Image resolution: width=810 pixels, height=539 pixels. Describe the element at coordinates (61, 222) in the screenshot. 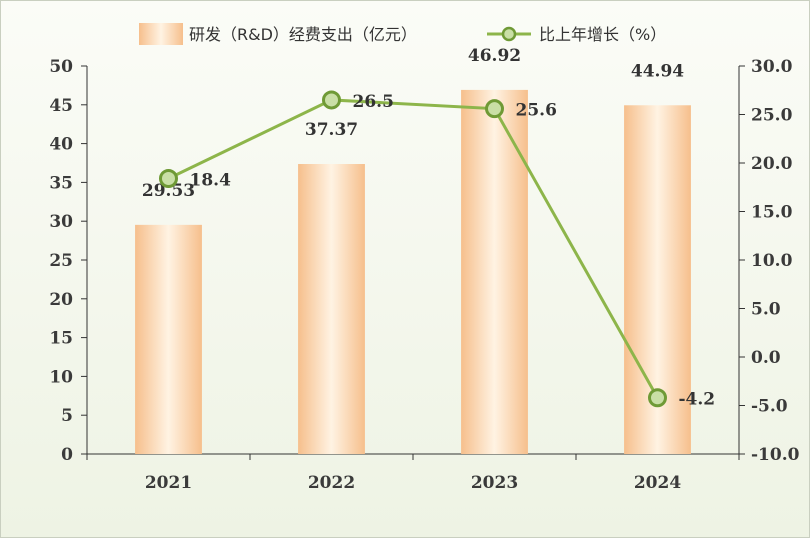

I see `left-tick-label: 30` at that location.